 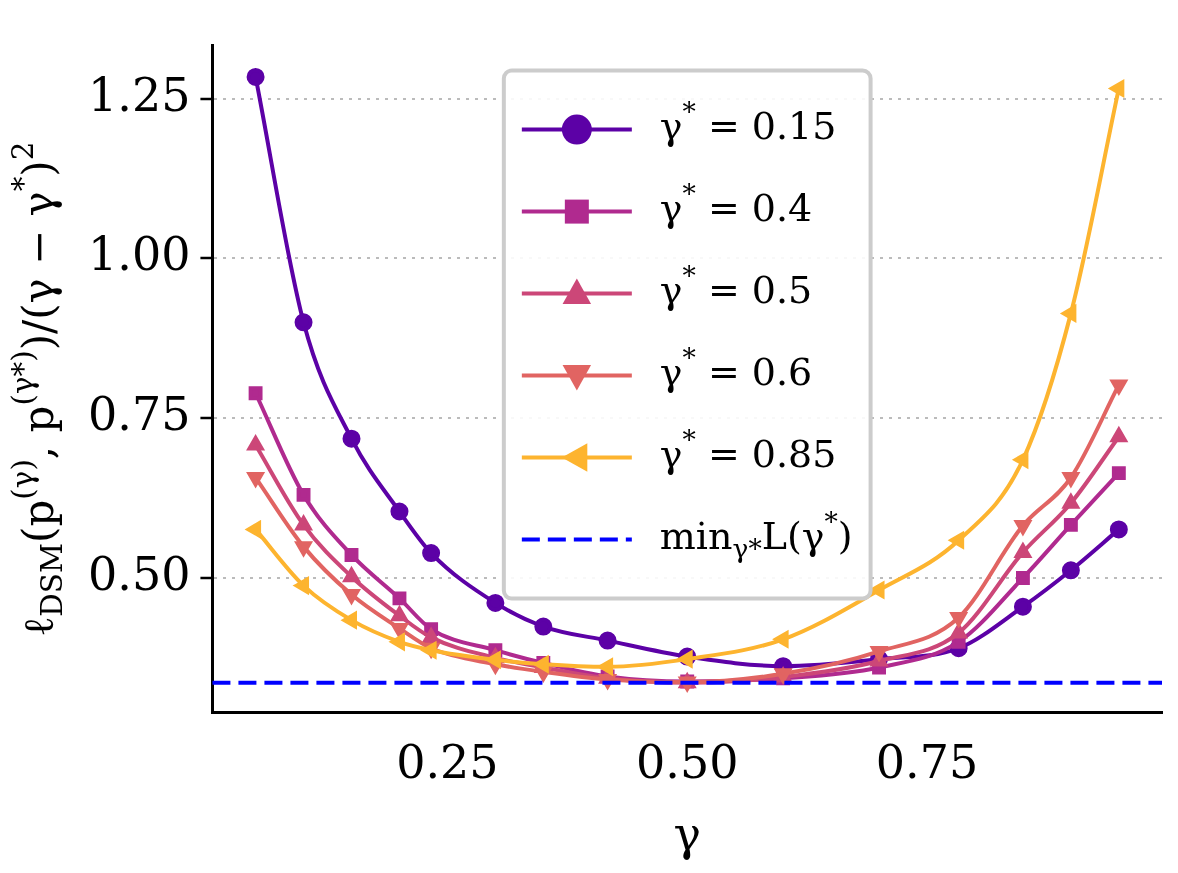 I want to click on legend-label: γ* = 0.15, so click(x=748, y=122).